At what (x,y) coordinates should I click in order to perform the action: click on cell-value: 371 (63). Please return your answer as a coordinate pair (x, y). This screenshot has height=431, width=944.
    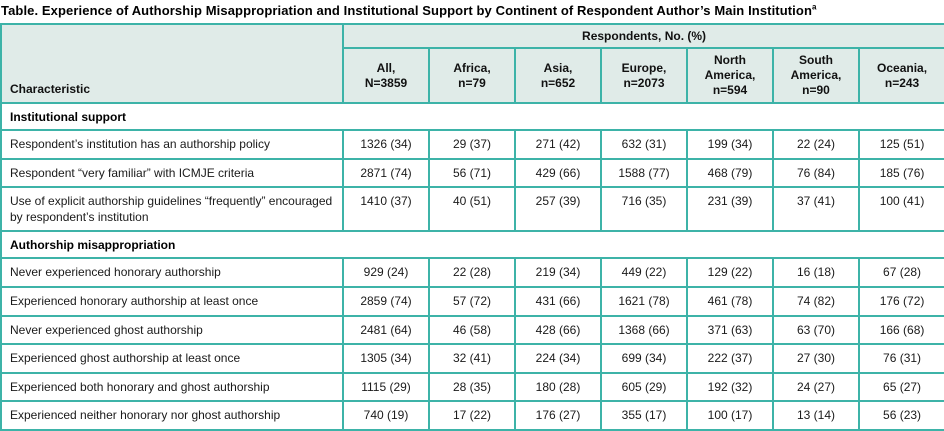
    Looking at the image, I should click on (730, 330).